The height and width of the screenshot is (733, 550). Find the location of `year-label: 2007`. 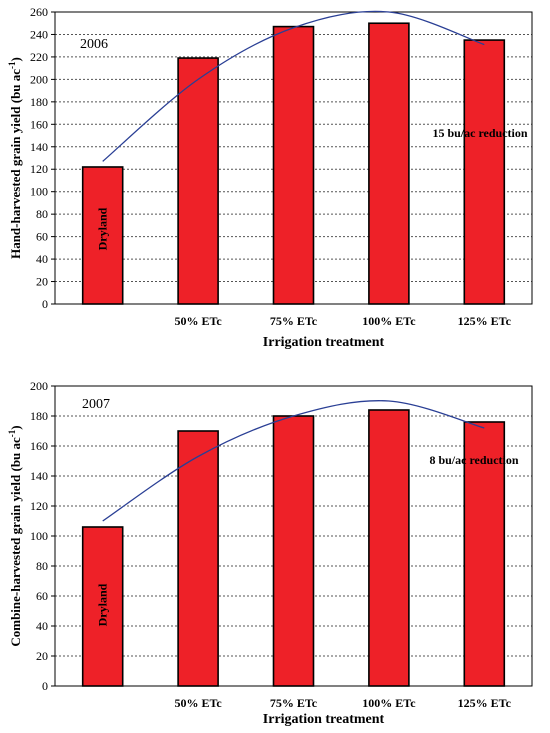

year-label: 2007 is located at coordinates (96, 404).